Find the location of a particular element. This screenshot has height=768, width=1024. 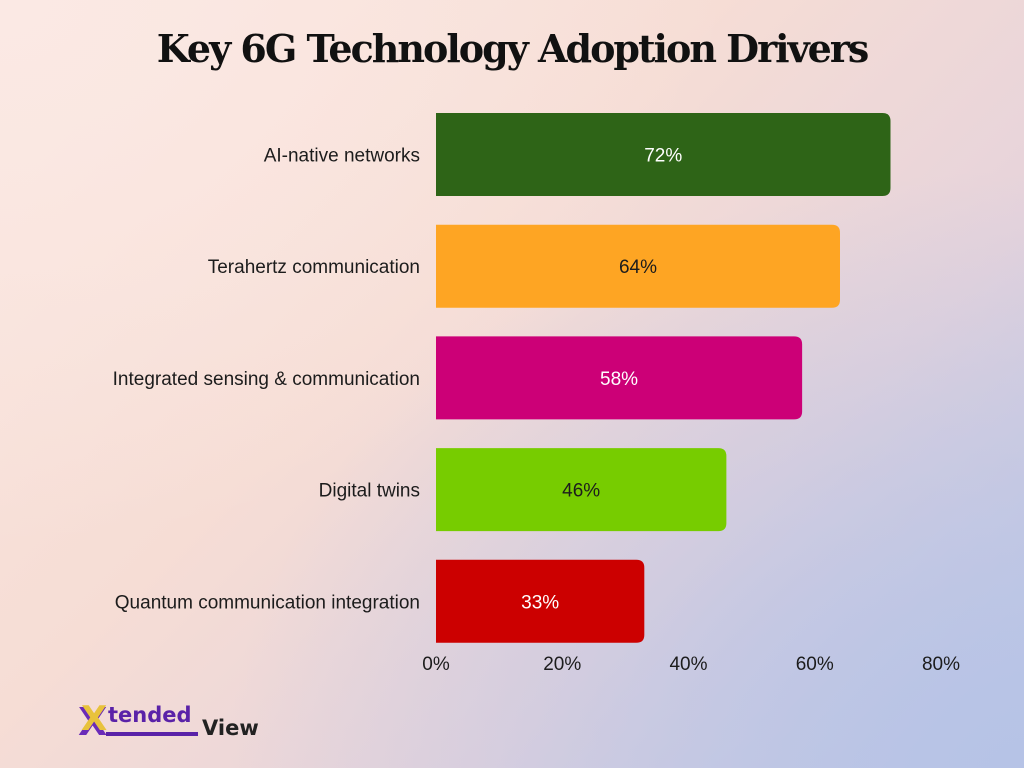

data-label: 72% is located at coordinates (663, 156).